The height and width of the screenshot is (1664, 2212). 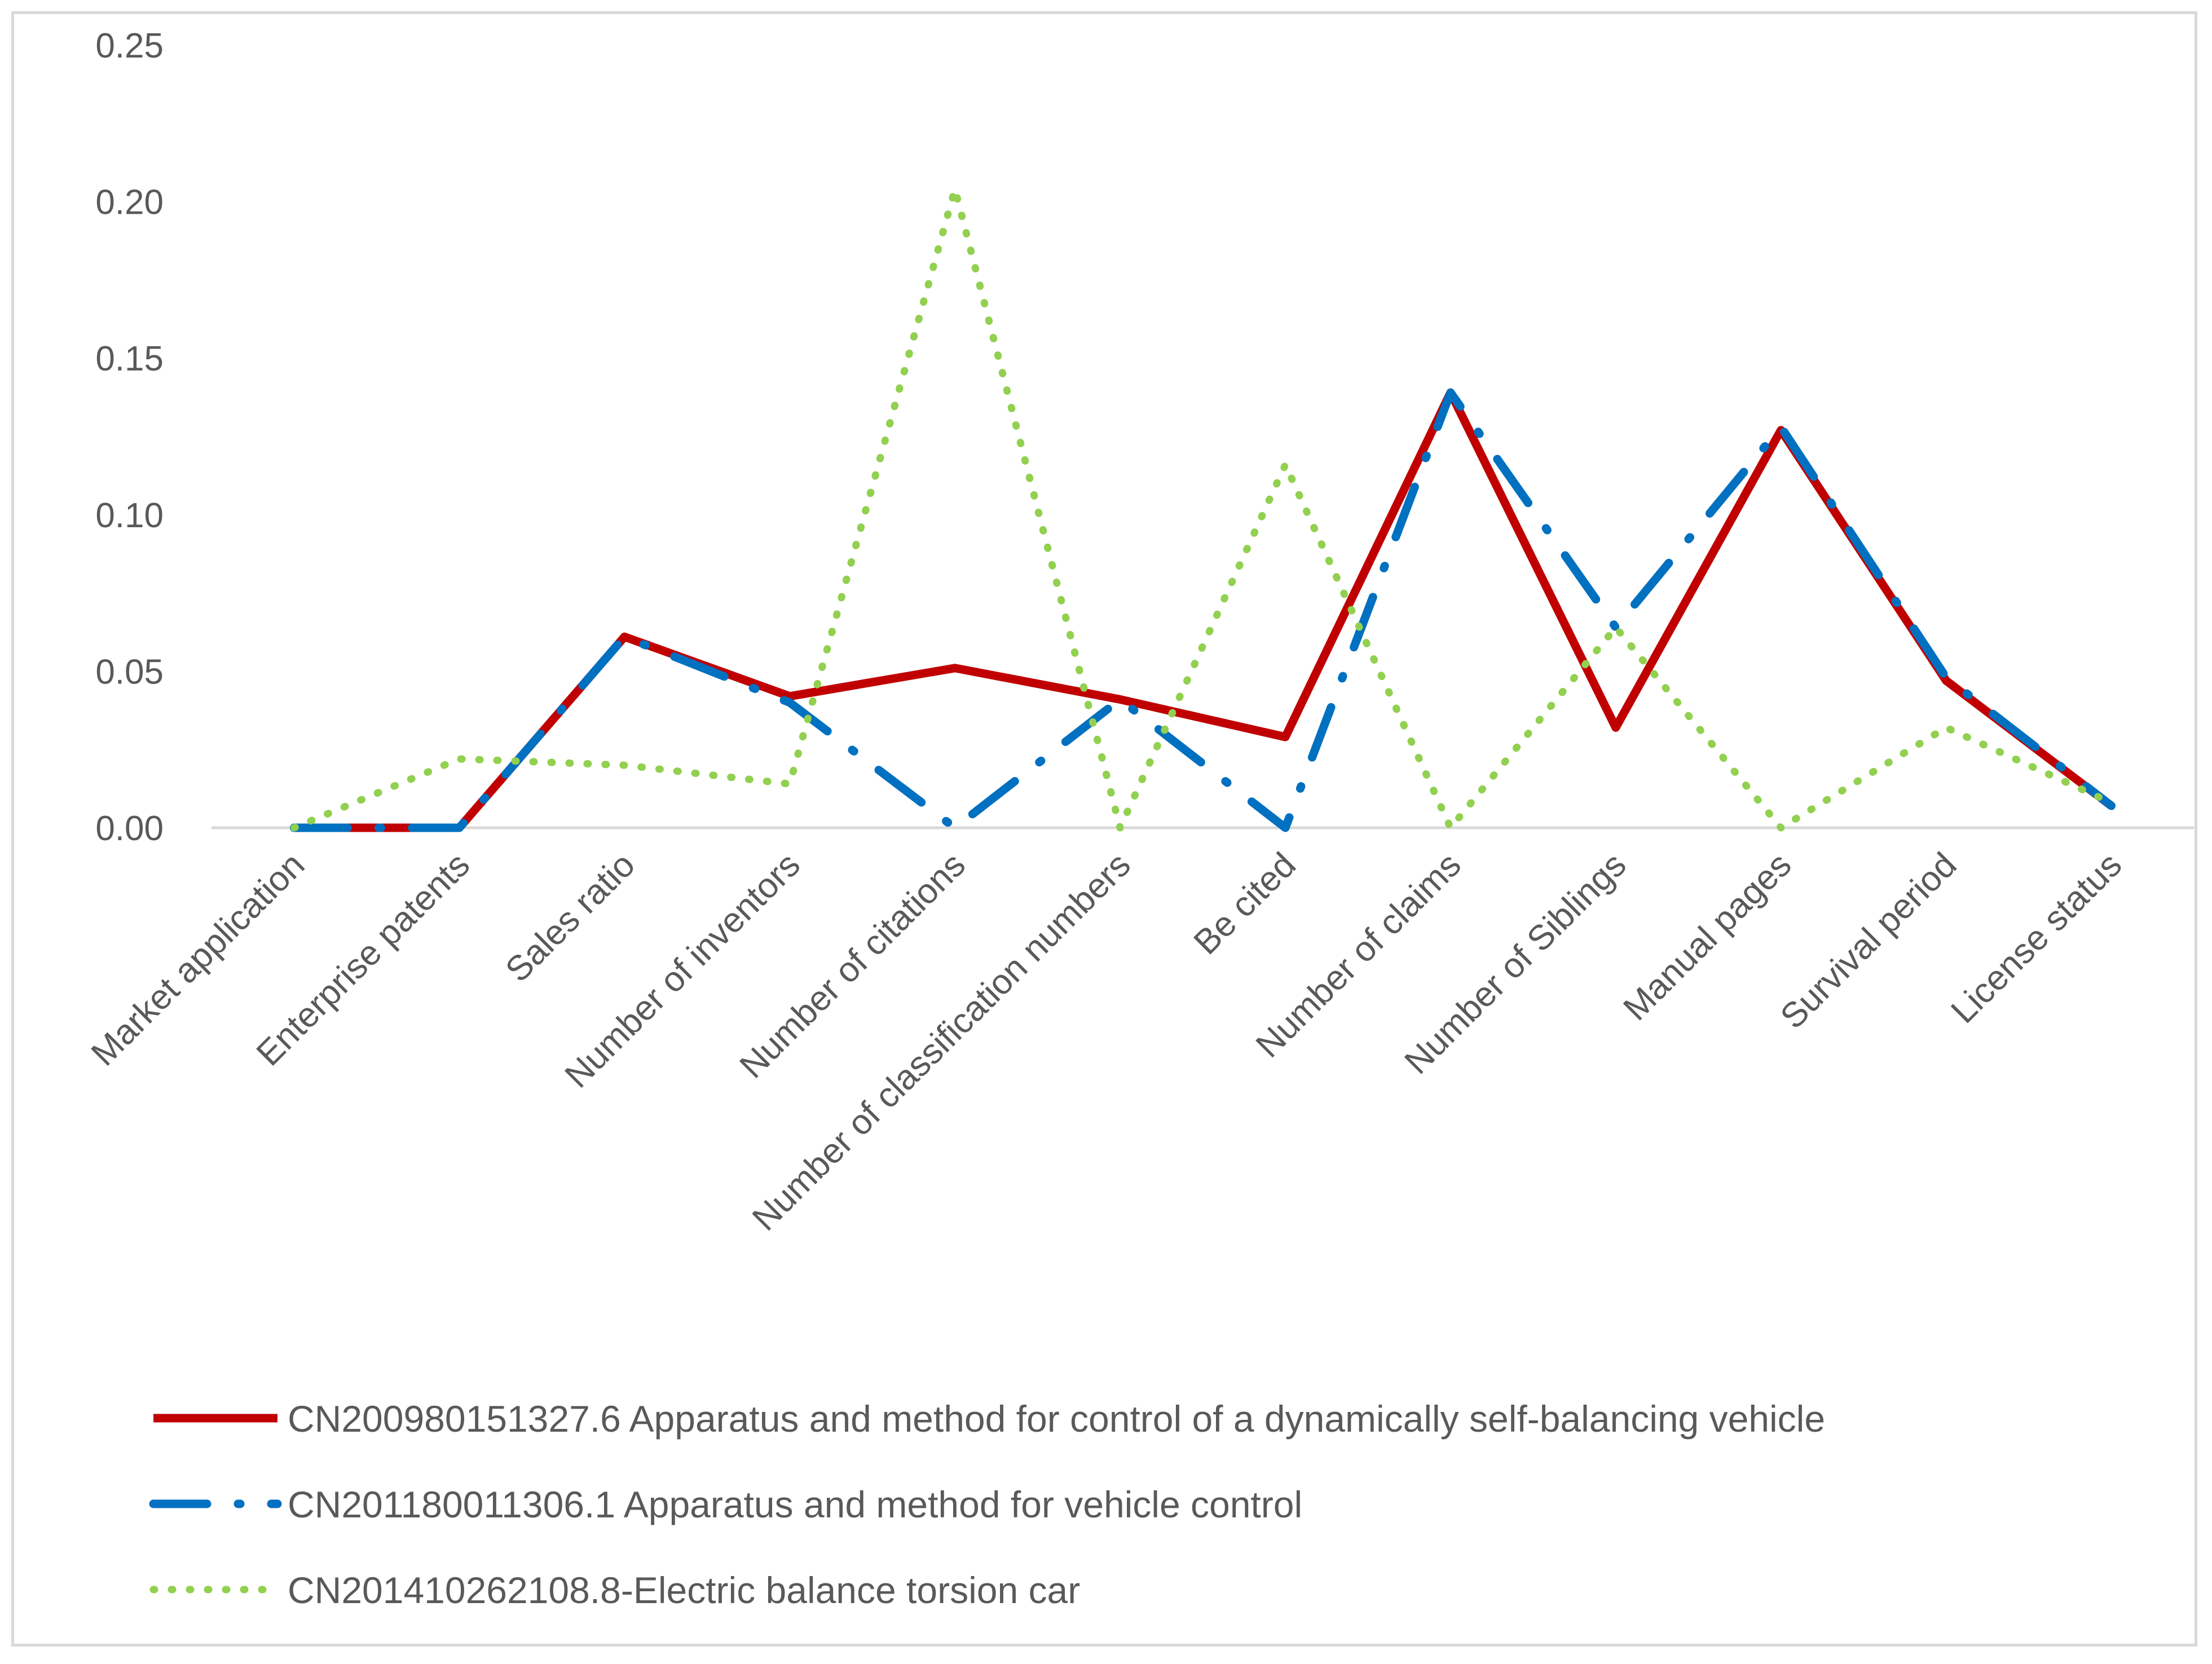 What do you see at coordinates (129, 829) in the screenshot?
I see `y-tick-label: 0.00` at bounding box center [129, 829].